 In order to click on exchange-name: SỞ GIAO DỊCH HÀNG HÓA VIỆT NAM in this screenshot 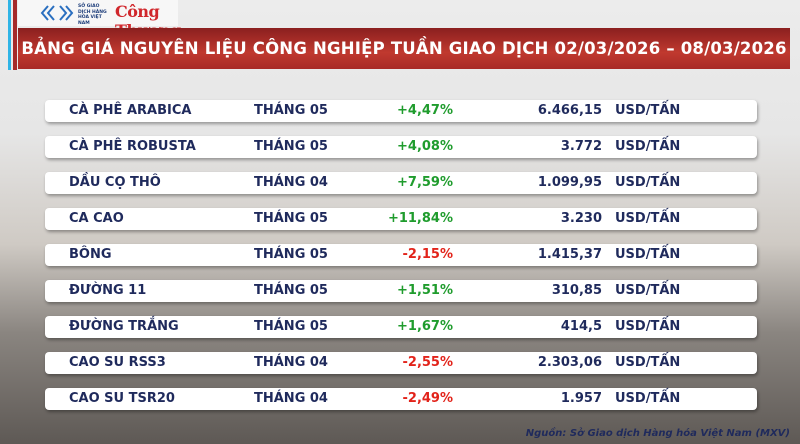, I will do `click(92, 15)`.